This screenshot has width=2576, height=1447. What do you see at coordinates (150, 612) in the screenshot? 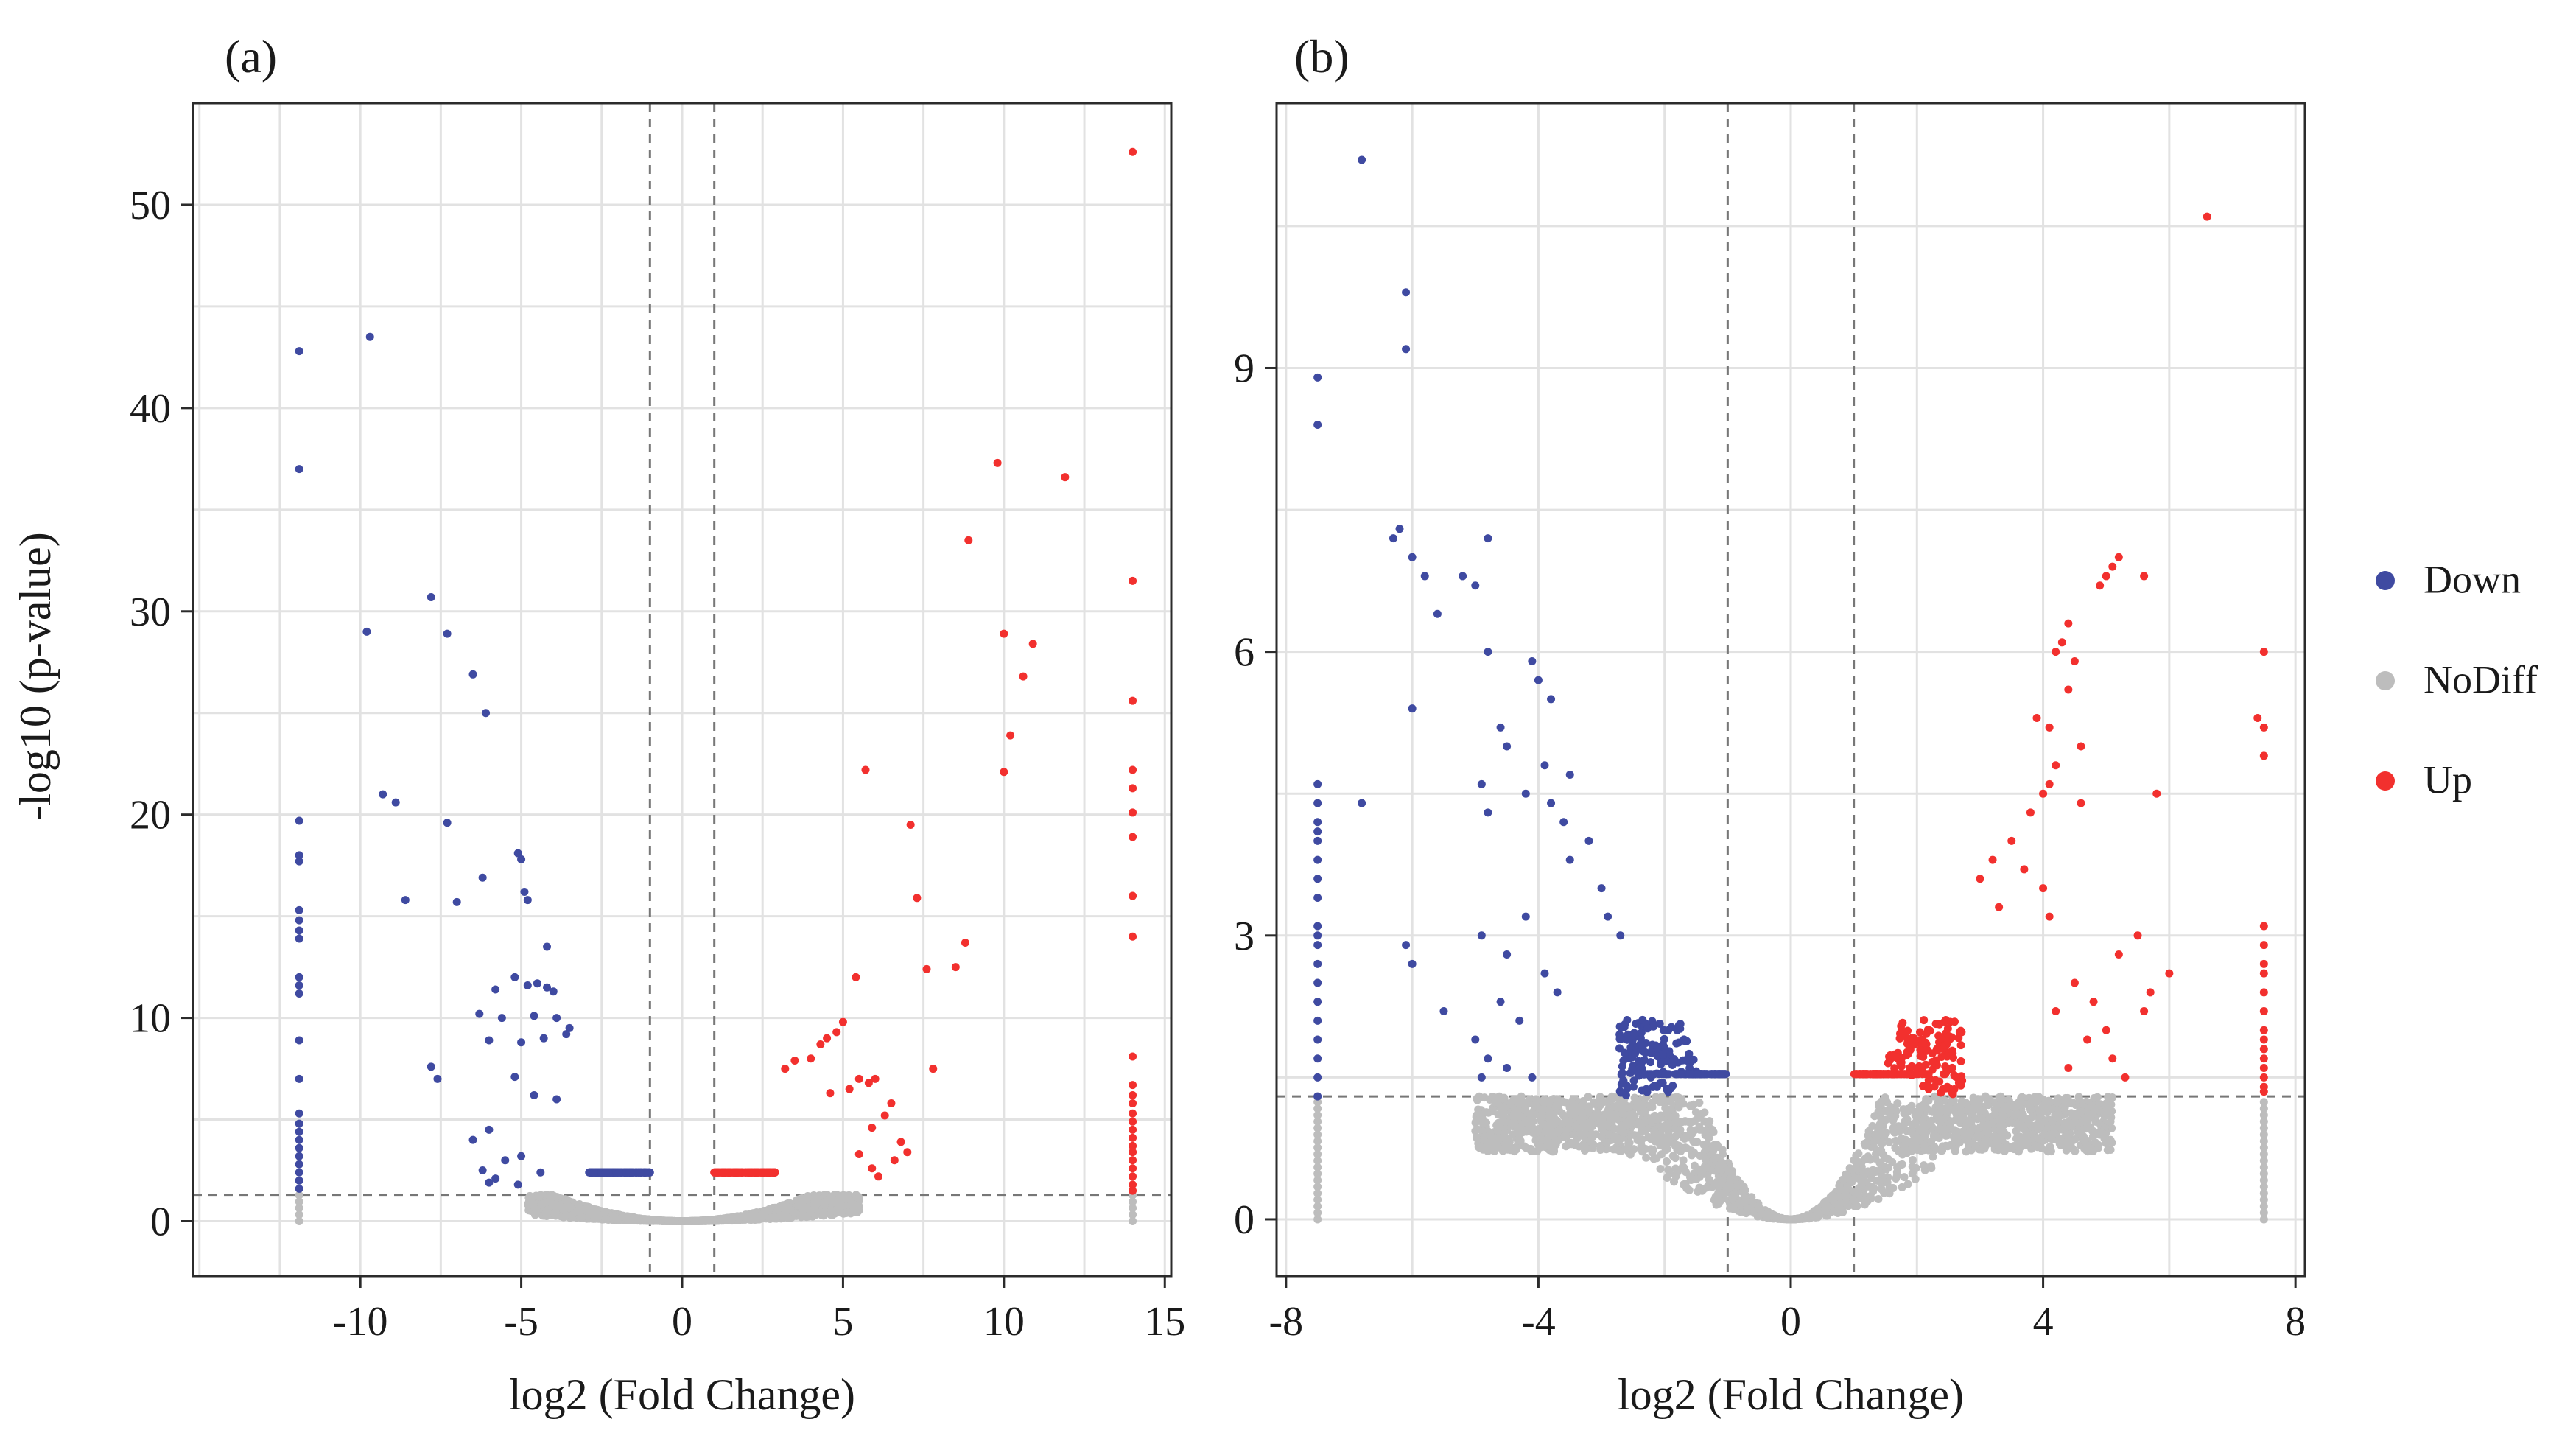
I see `y-tick-label: 30` at bounding box center [150, 612].